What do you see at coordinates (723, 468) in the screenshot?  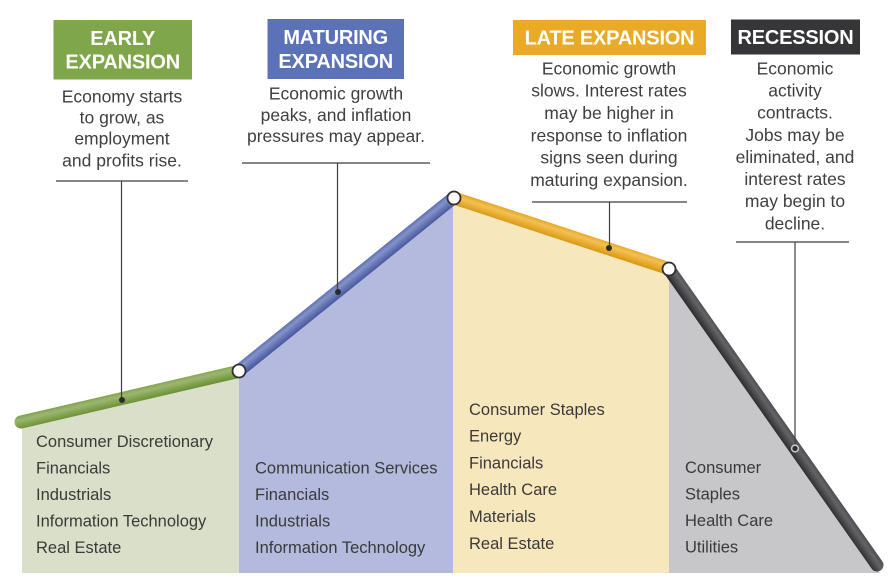 I see `svg-text: Consumer` at bounding box center [723, 468].